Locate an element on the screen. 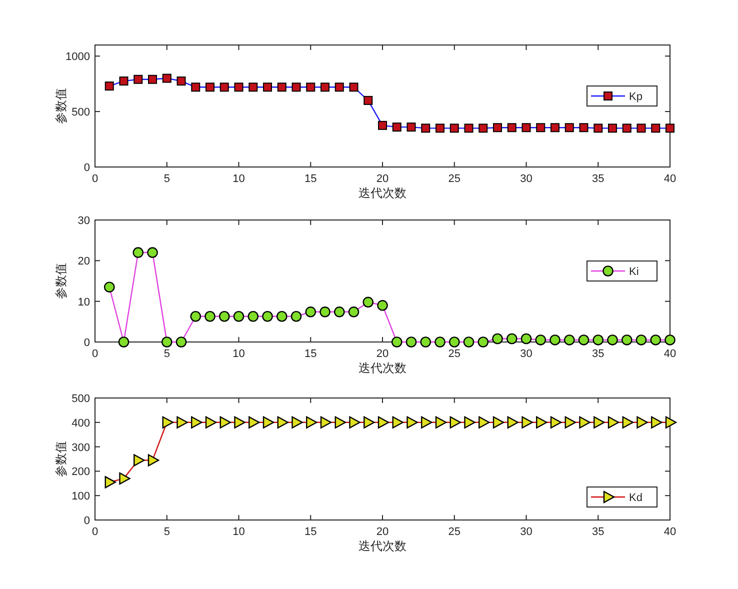  x-tick-label: 20 is located at coordinates (382, 354).